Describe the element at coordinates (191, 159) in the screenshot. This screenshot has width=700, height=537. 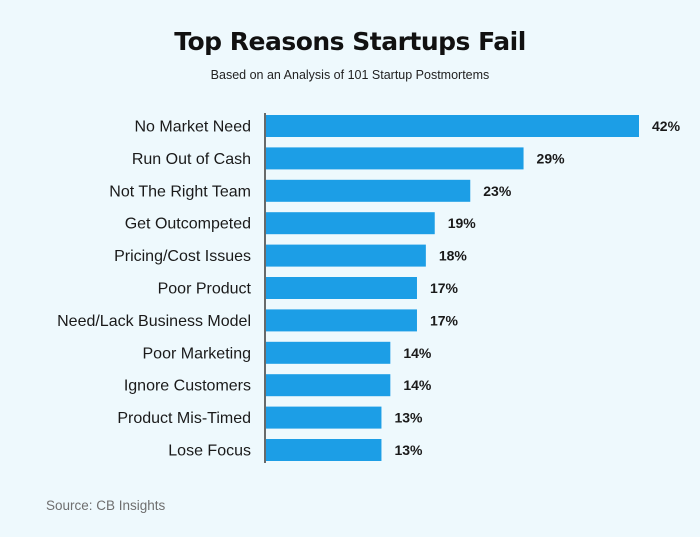
I see `category-label: Run Out of Cash` at that location.